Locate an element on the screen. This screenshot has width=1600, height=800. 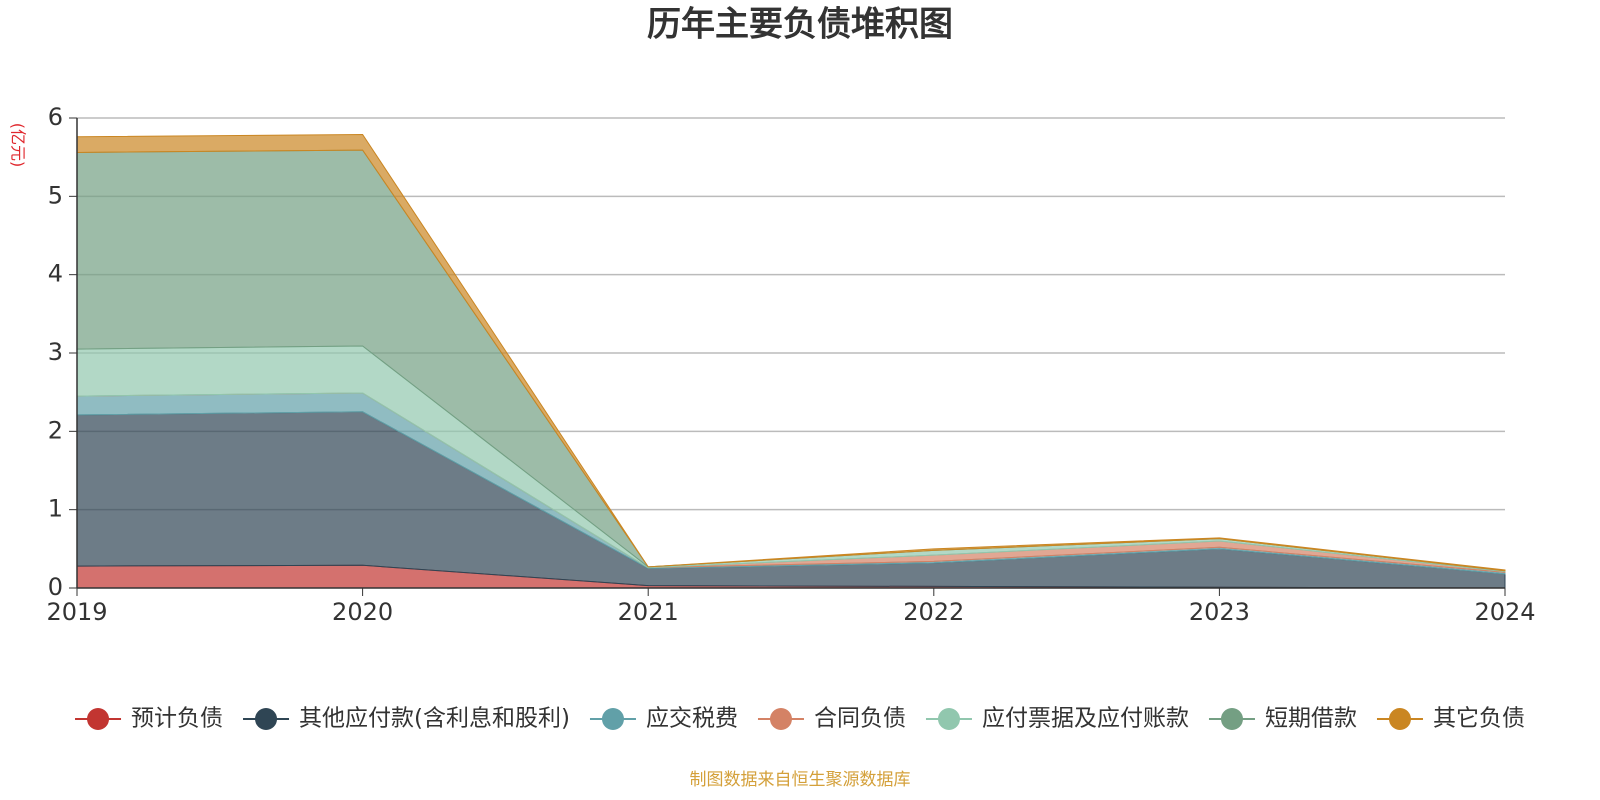
legend-item: 应付票据及应付账款 is located at coordinates (1057, 719).